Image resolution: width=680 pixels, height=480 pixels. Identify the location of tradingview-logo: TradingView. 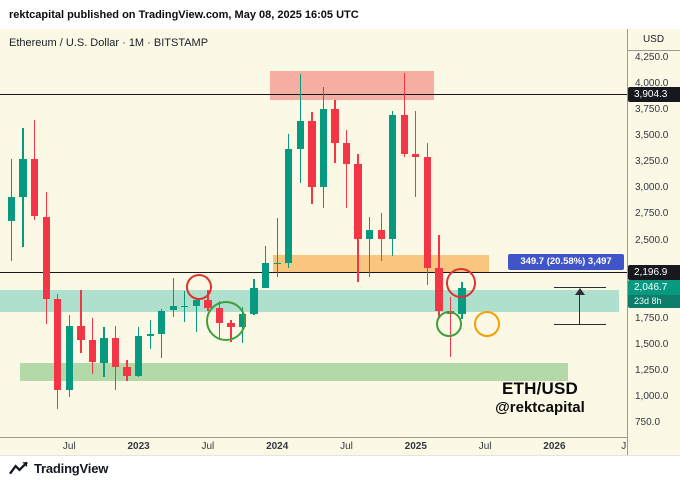
(58, 468).